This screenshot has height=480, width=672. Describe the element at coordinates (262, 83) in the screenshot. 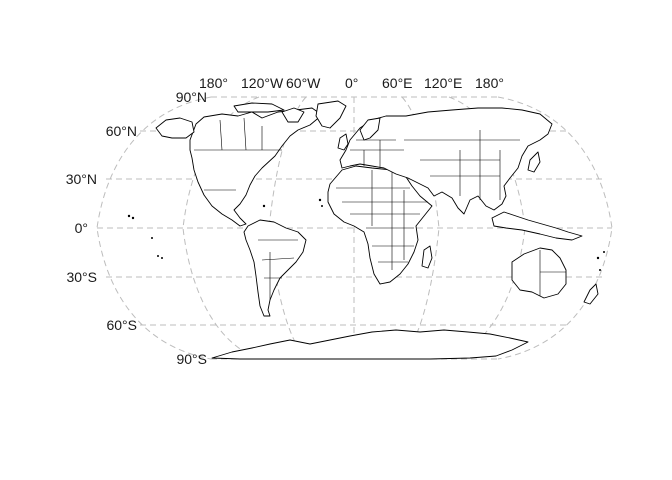

I see `x-label-120w: 120°W` at that location.